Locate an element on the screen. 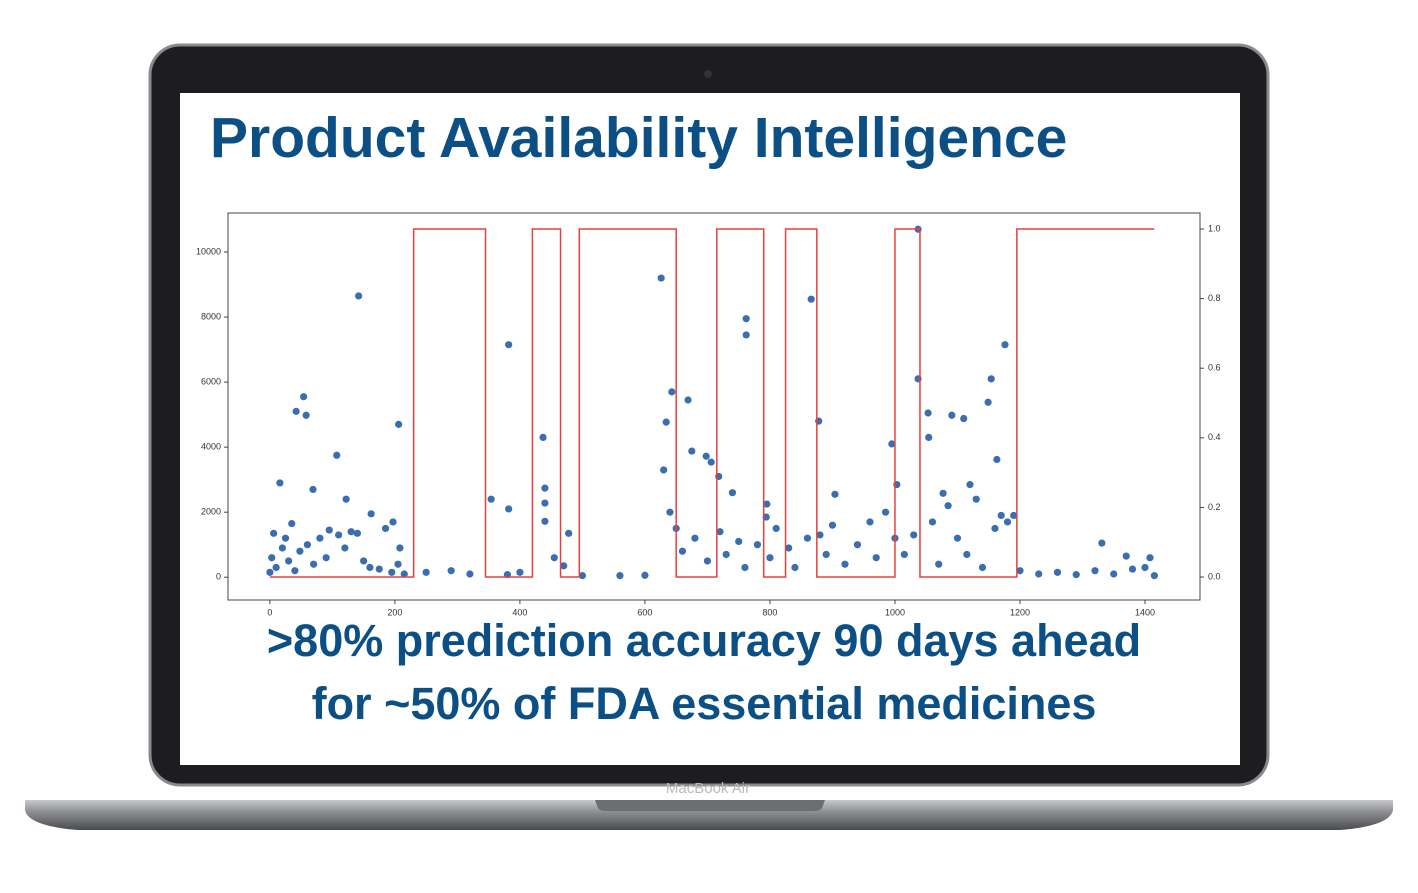 Image resolution: width=1418 pixels, height=893 pixels. notch is located at coordinates (710, 805).